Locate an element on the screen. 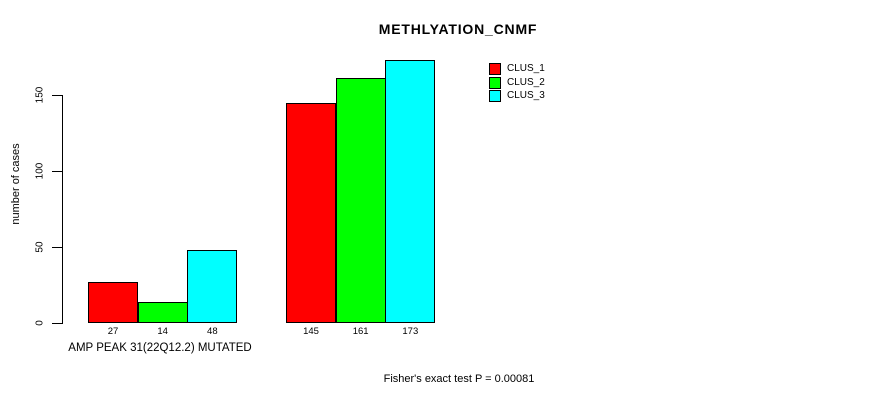 This screenshot has height=400, width=890. legend-label: CLUS_2 is located at coordinates (526, 82).